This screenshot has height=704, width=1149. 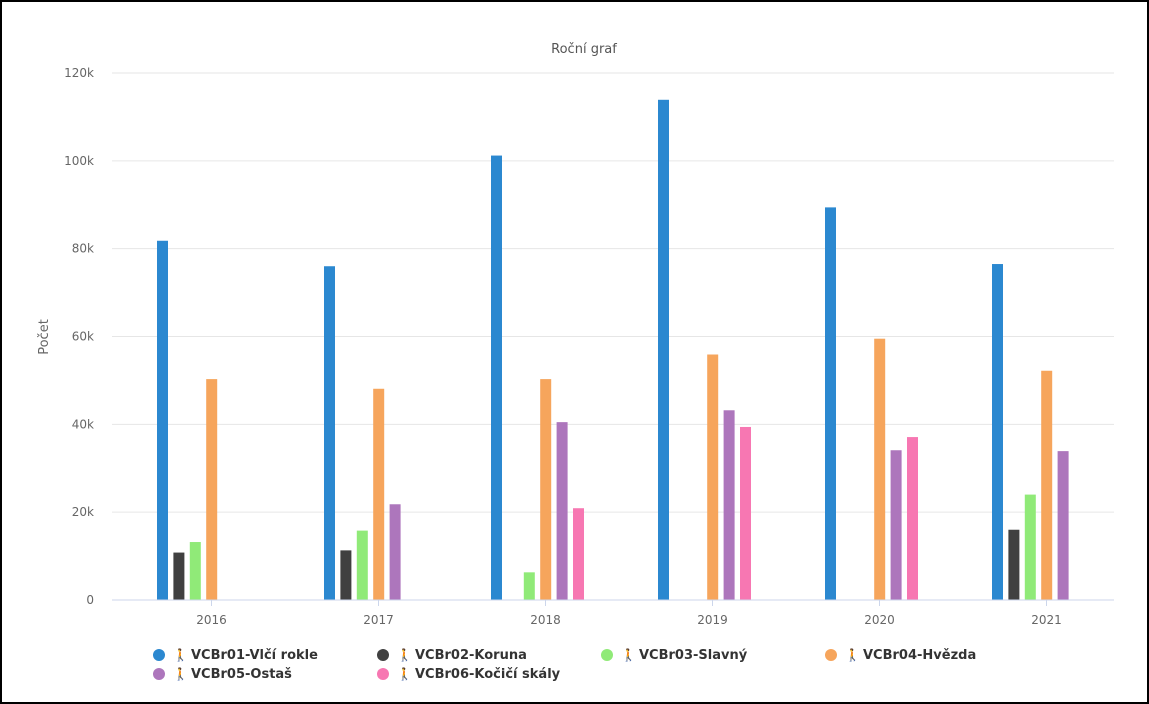 What do you see at coordinates (879, 620) in the screenshot?
I see `x-tick-label: 2020` at bounding box center [879, 620].